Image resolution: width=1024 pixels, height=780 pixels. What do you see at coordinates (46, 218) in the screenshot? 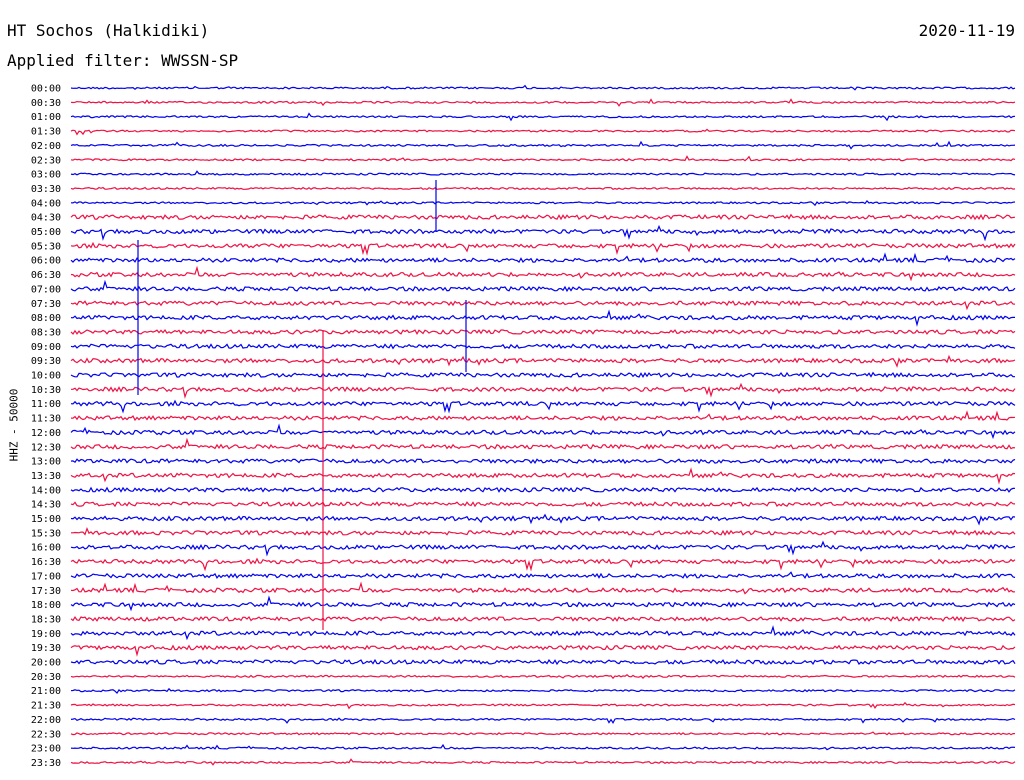
I see `time-label: 04:30` at bounding box center [46, 218].